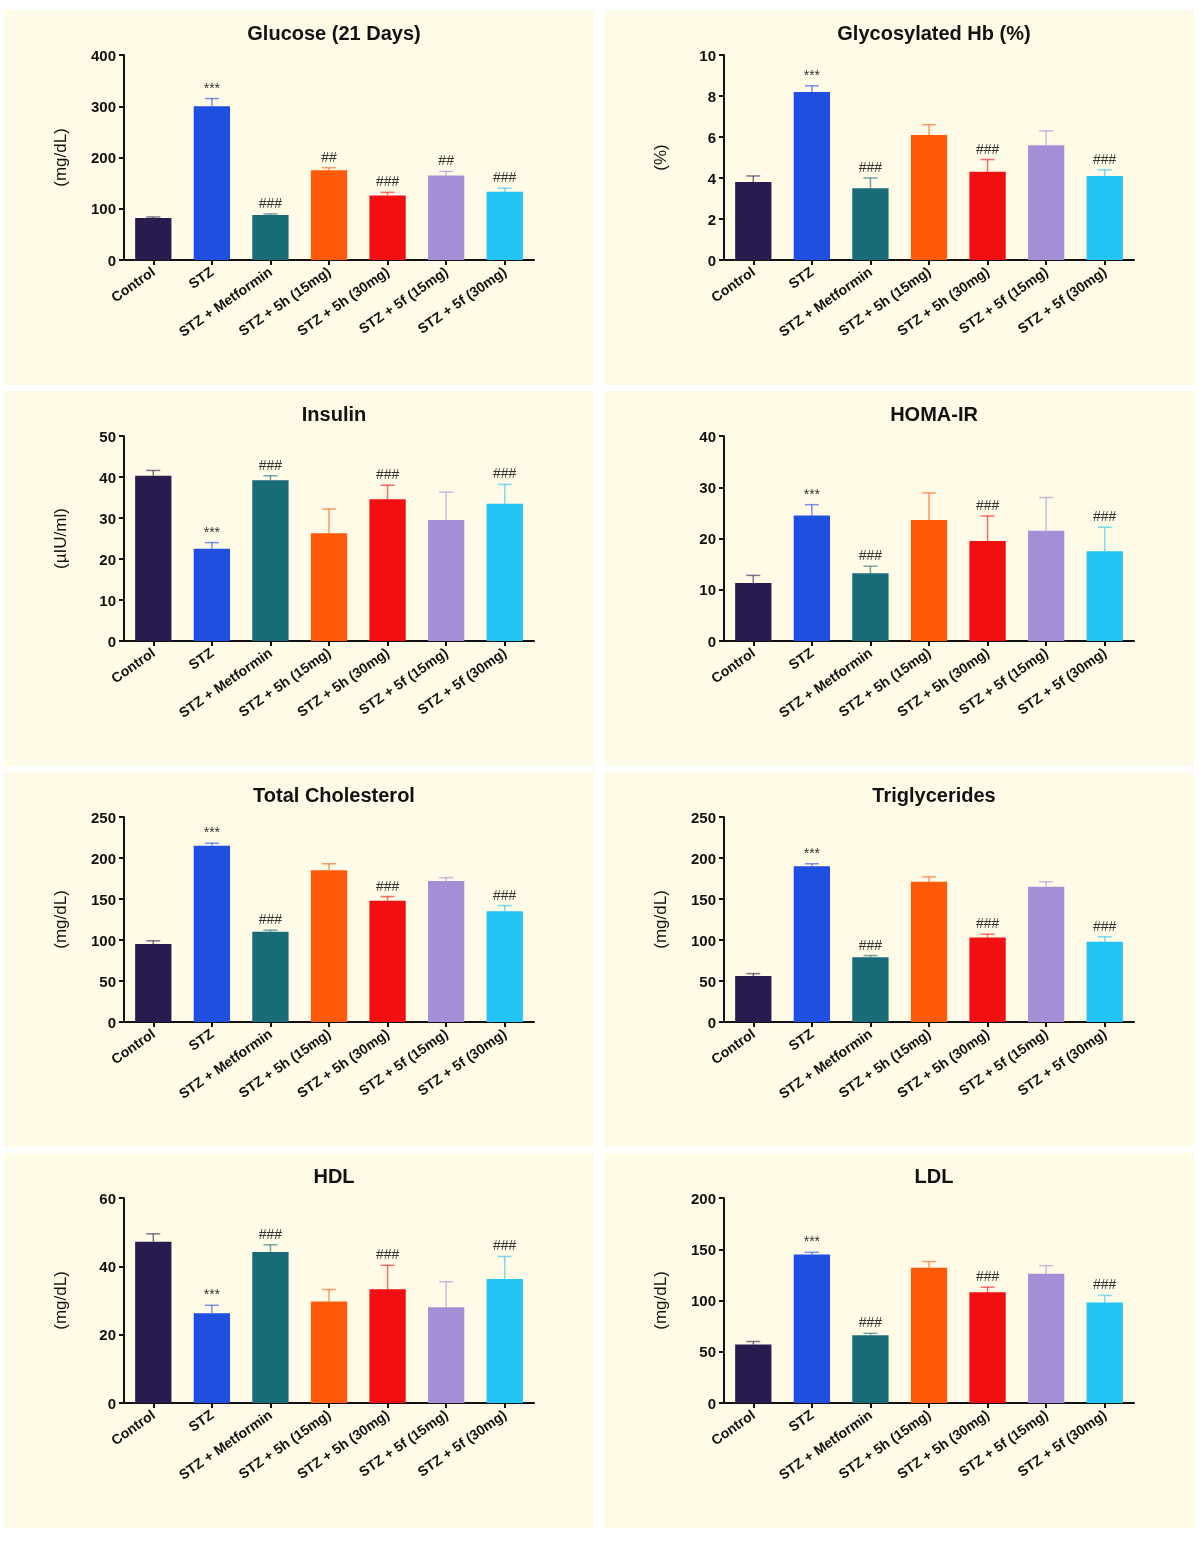 The image size is (1199, 1541). Describe the element at coordinates (660, 157) in the screenshot. I see `y-axis-title: (%)` at that location.